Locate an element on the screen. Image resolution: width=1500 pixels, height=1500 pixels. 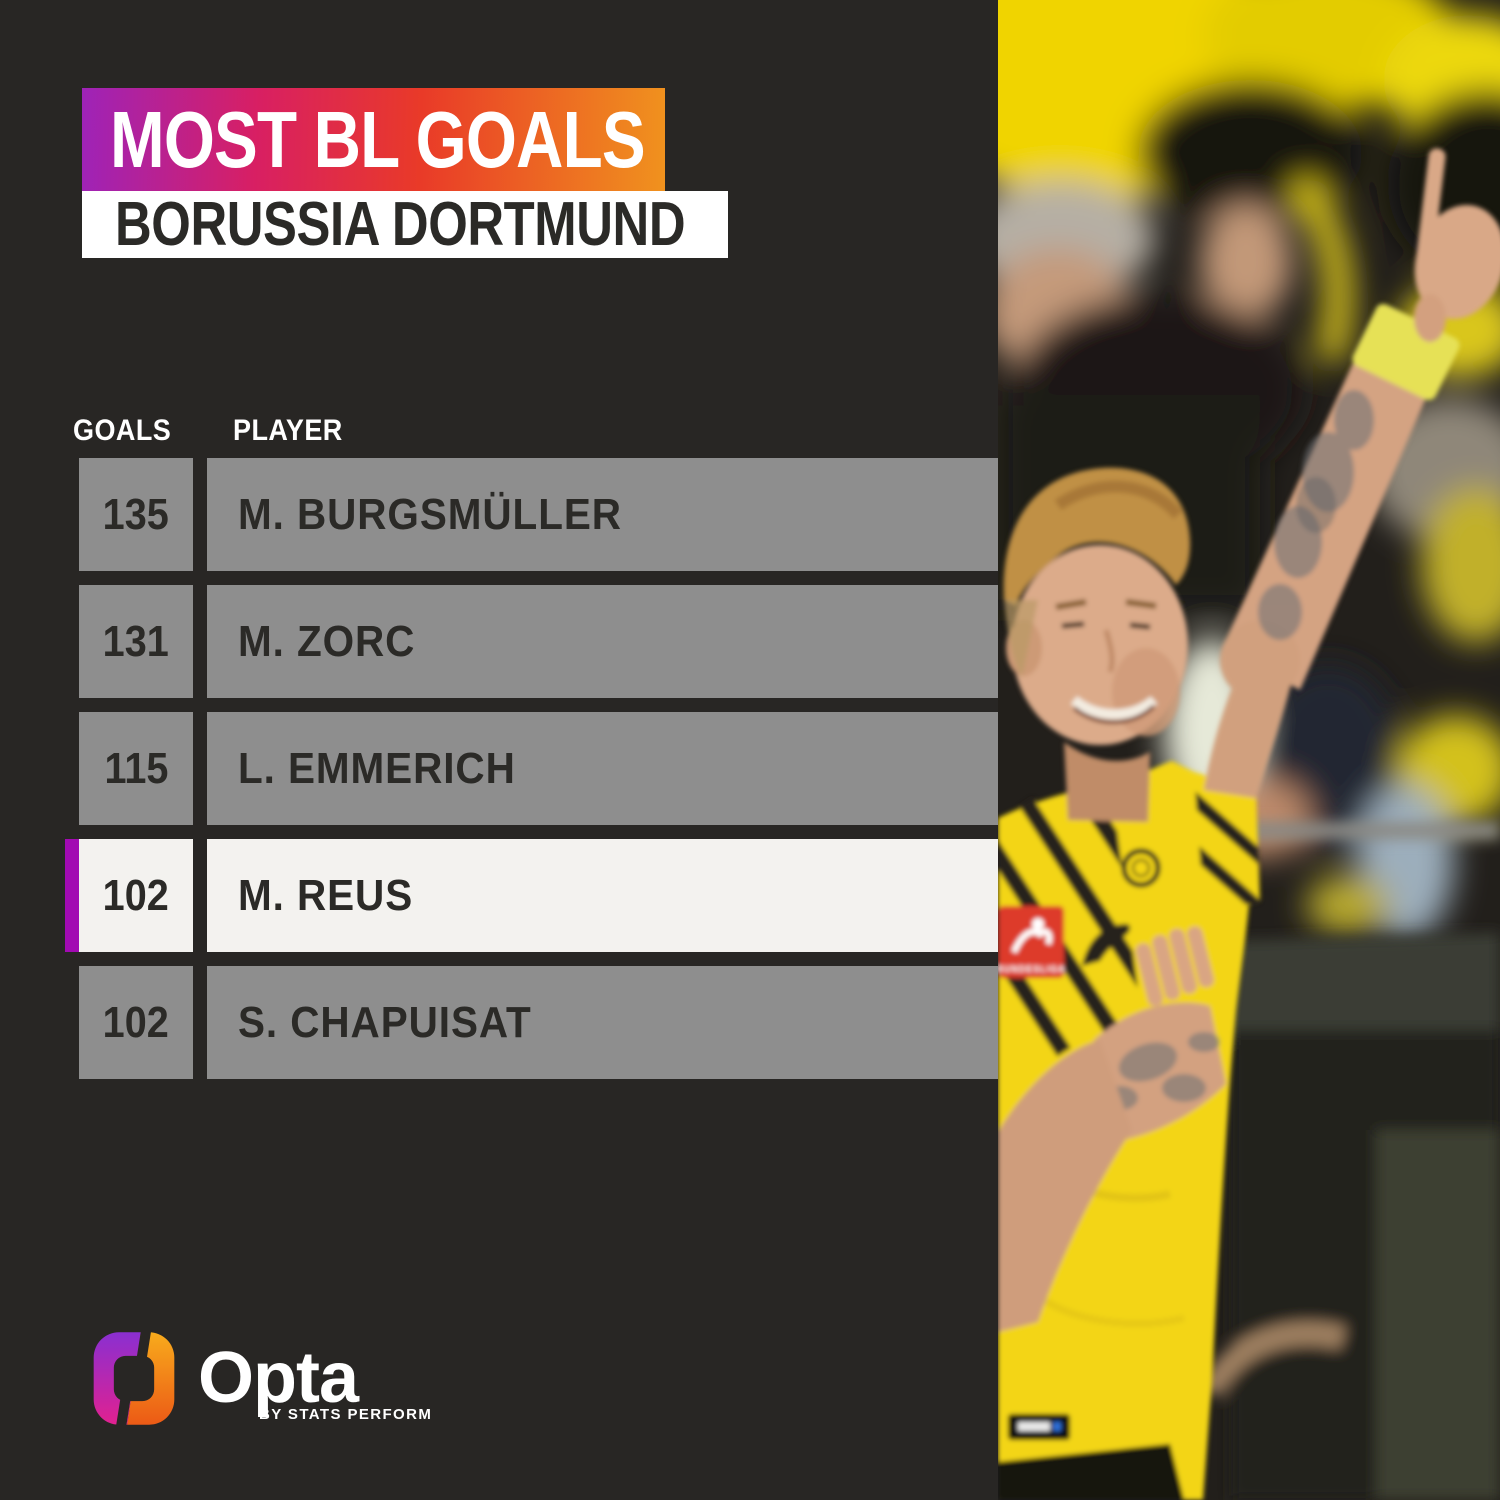
brand-tagline: BY STATS PERFORM is located at coordinates (346, 1414).